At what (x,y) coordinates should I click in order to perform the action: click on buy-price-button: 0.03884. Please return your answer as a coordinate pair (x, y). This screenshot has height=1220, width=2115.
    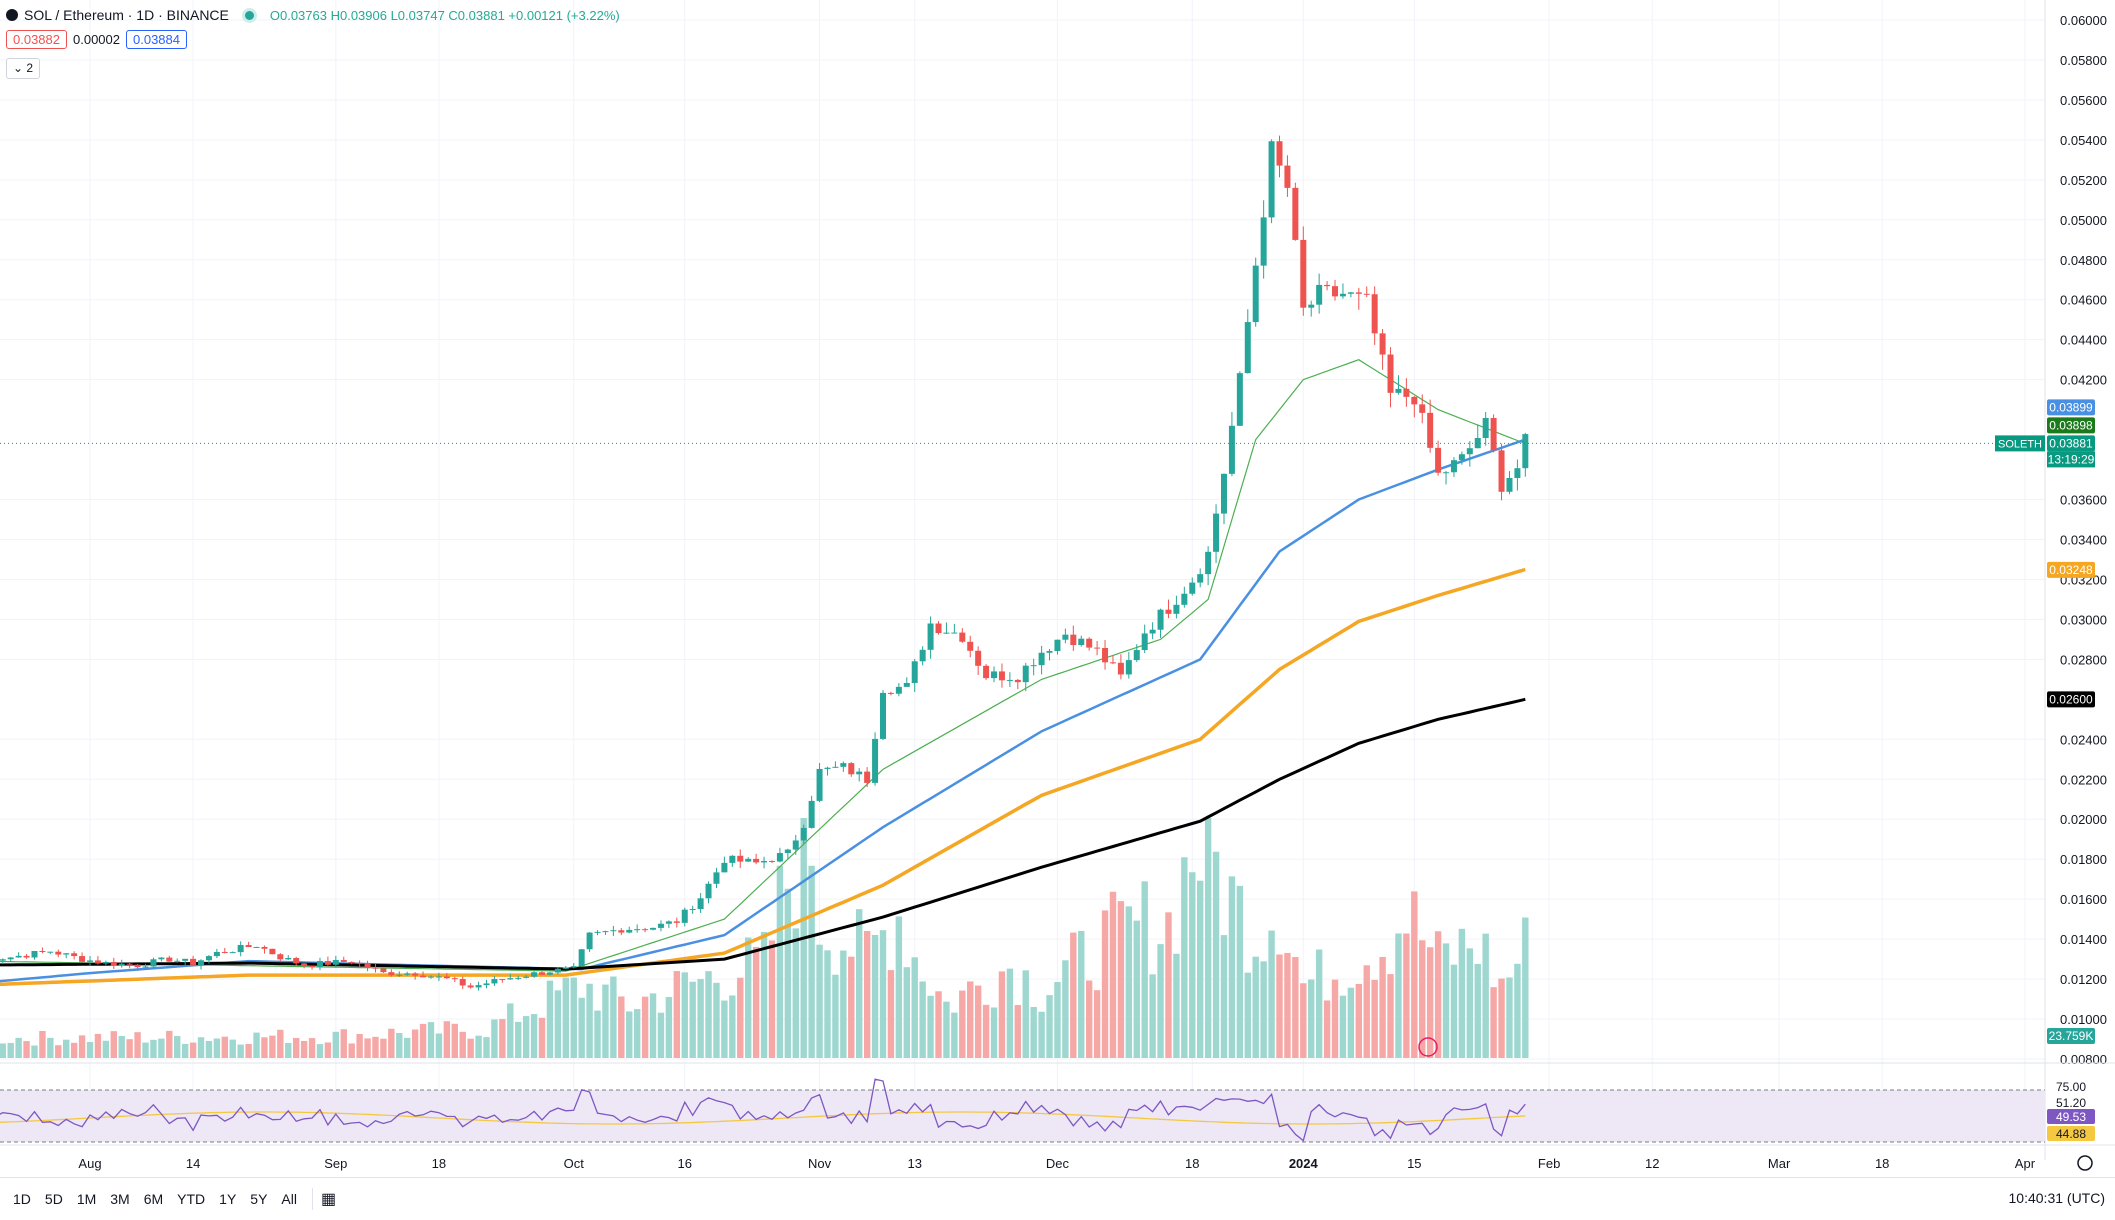
    Looking at the image, I should click on (156, 39).